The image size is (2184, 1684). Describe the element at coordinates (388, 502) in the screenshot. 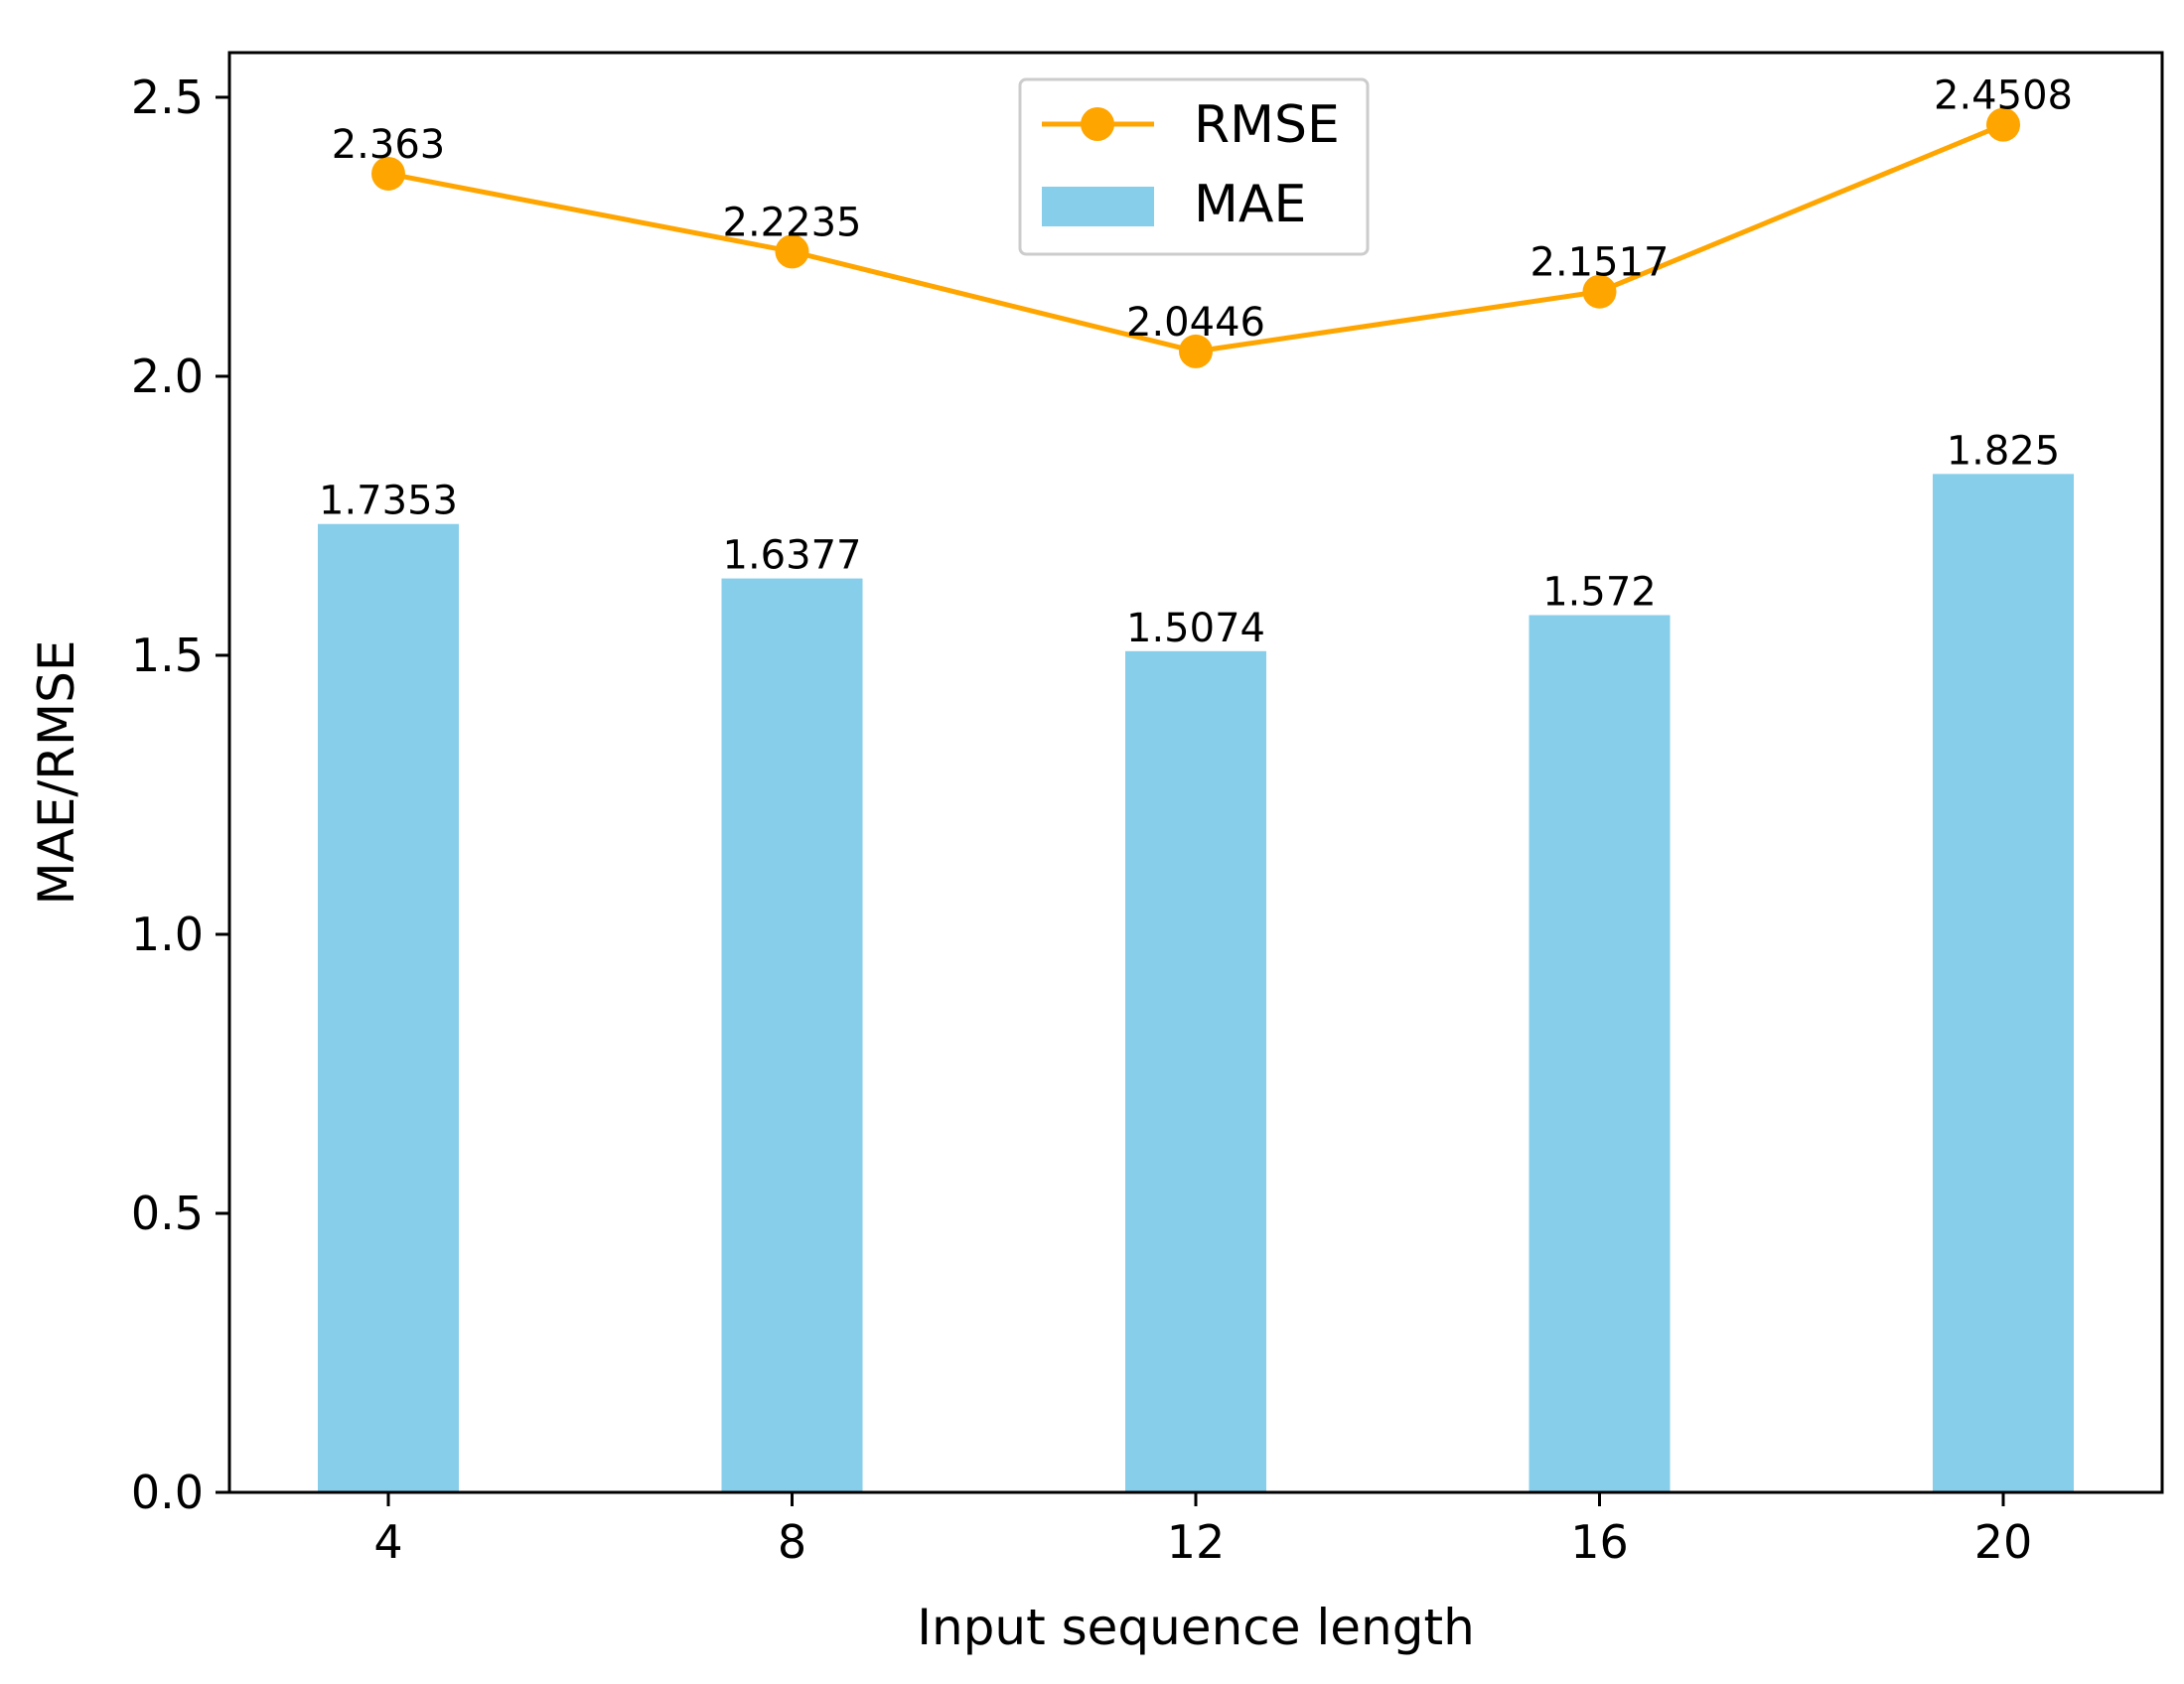

I see `mae-value-label: 1.7353` at that location.